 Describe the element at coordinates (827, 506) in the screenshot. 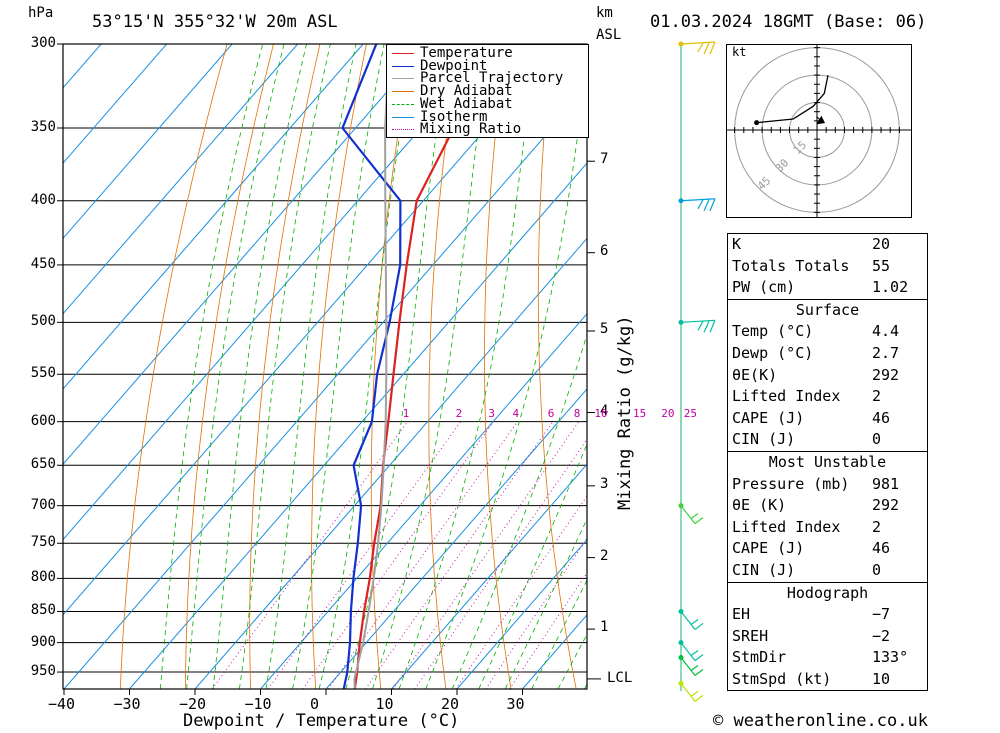

I see `table-row: θE (K) 292` at that location.